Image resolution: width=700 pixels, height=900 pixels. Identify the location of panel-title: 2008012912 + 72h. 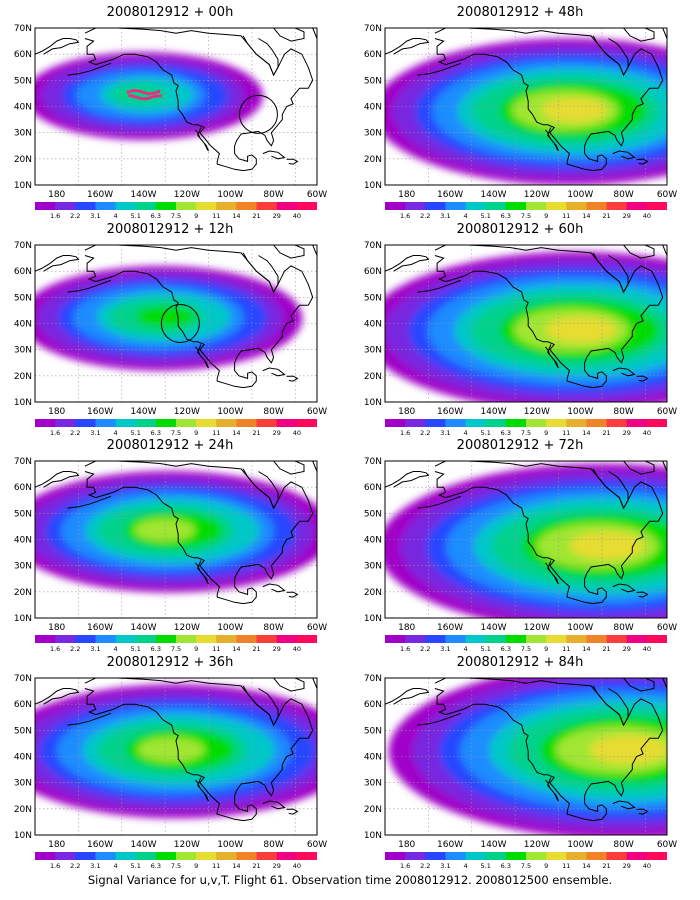
(520, 445).